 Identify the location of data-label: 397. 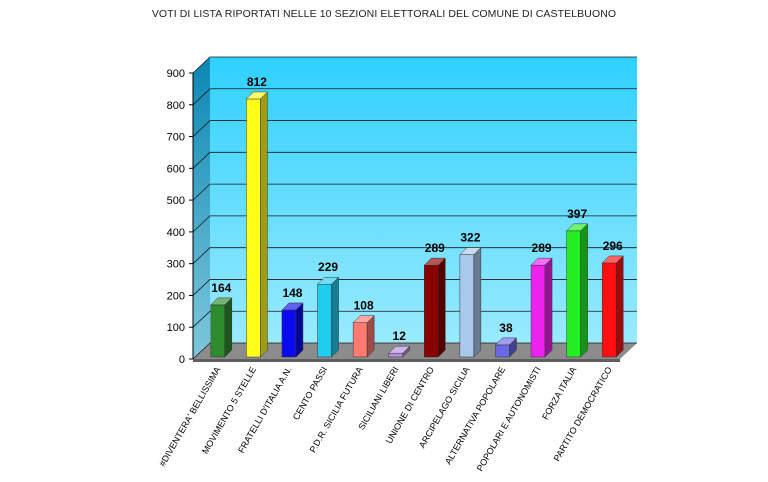
(577, 214).